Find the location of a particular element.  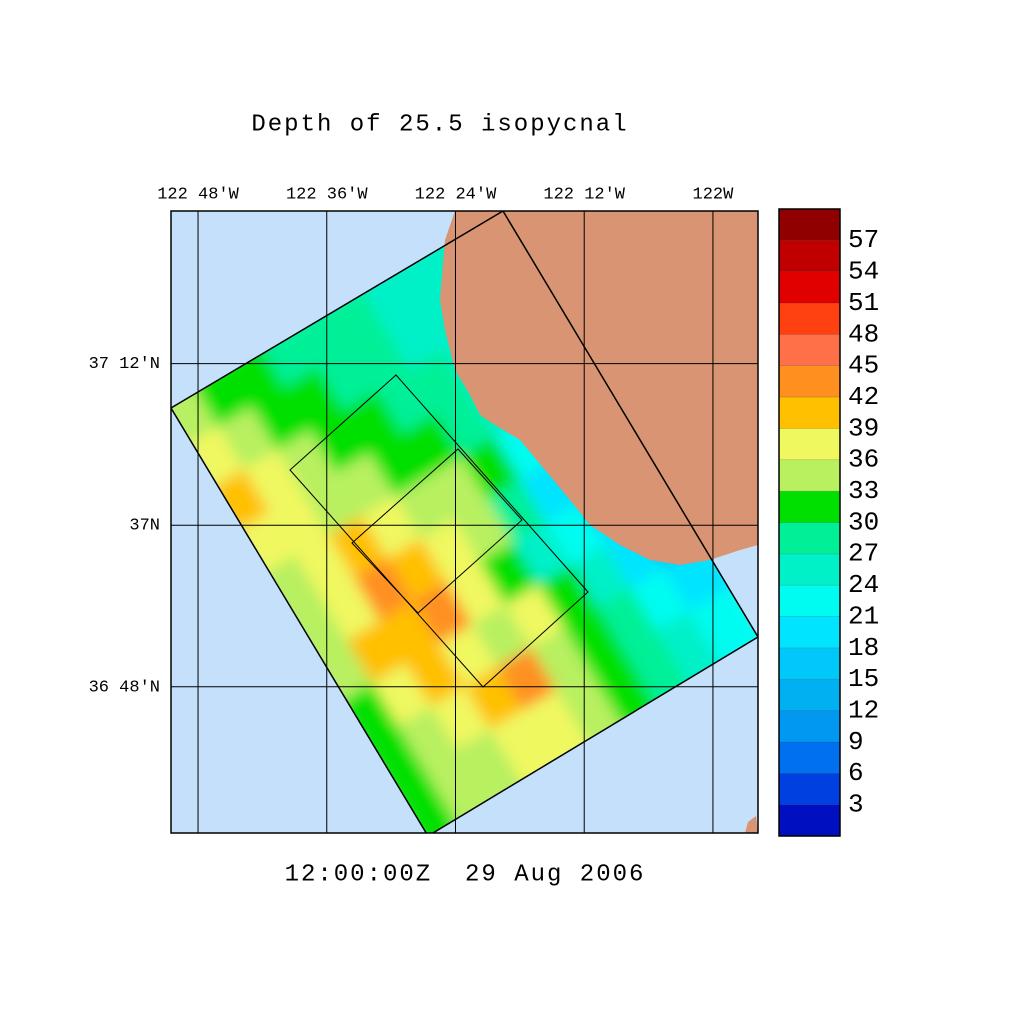

colorbar-label: 12 is located at coordinates (863, 710).